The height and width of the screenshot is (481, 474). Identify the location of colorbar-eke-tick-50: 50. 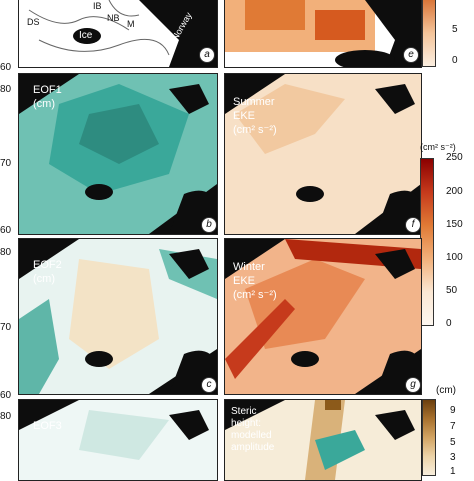
(452, 290).